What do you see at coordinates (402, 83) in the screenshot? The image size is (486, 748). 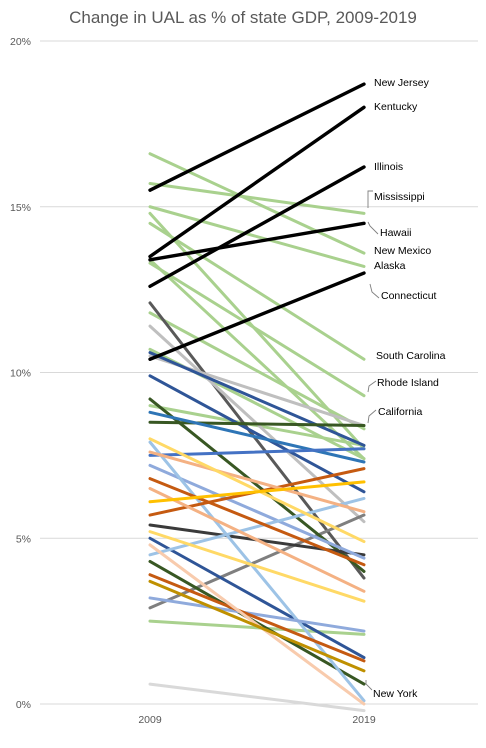 I see `series-label: New Jersey` at bounding box center [402, 83].